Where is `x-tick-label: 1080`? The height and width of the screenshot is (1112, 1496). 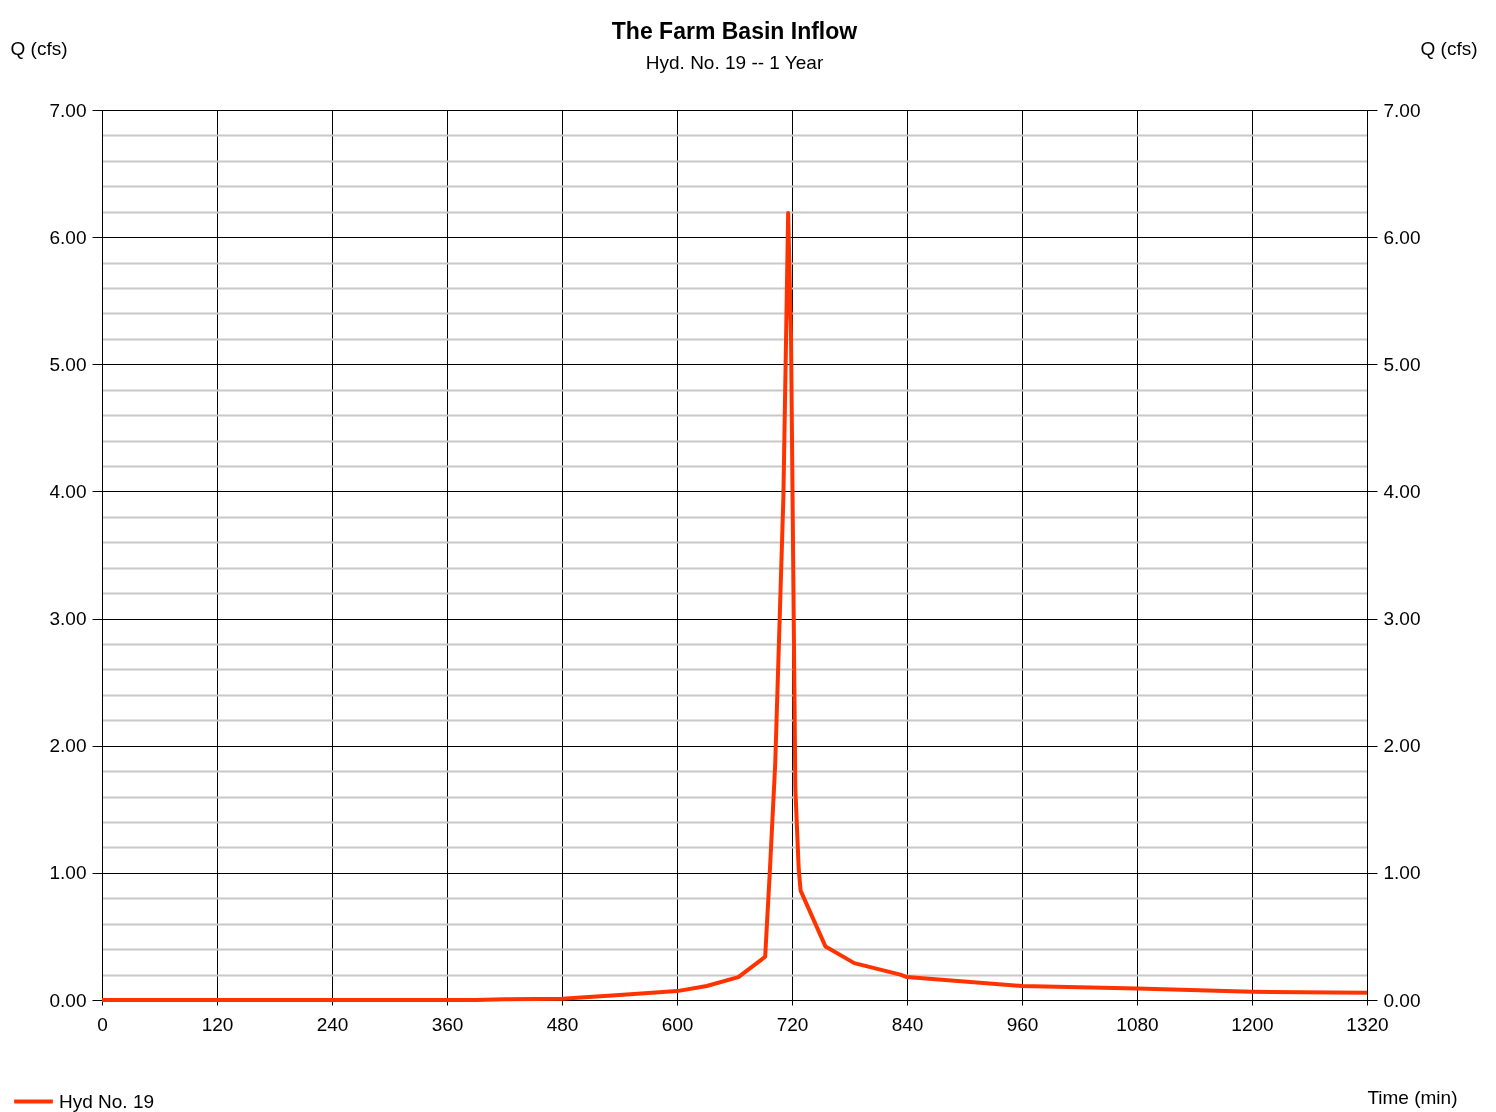
x-tick-label: 1080 is located at coordinates (1137, 1024).